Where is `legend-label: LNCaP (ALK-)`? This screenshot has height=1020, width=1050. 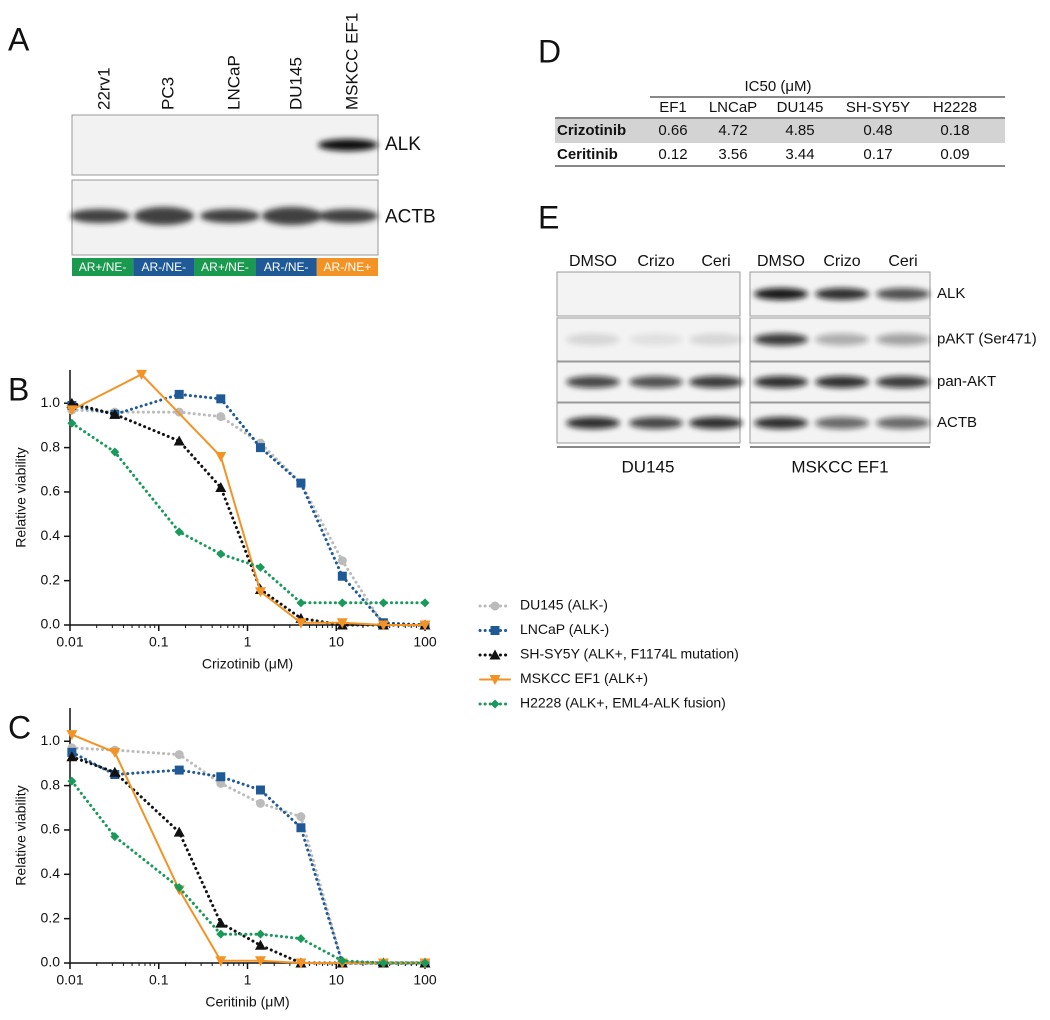
legend-label: LNCaP (ALK-) is located at coordinates (564, 629).